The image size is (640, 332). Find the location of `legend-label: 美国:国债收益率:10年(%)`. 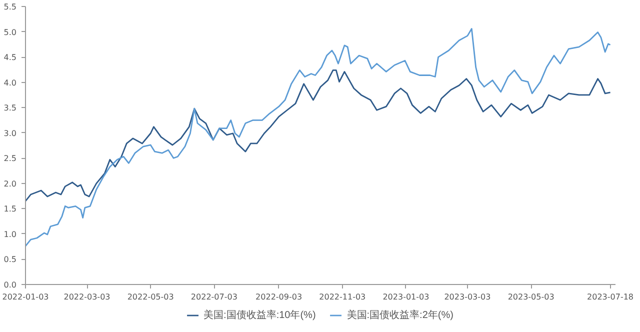

legend-label: 美国:国债收益率:10年(%) is located at coordinates (260, 315).